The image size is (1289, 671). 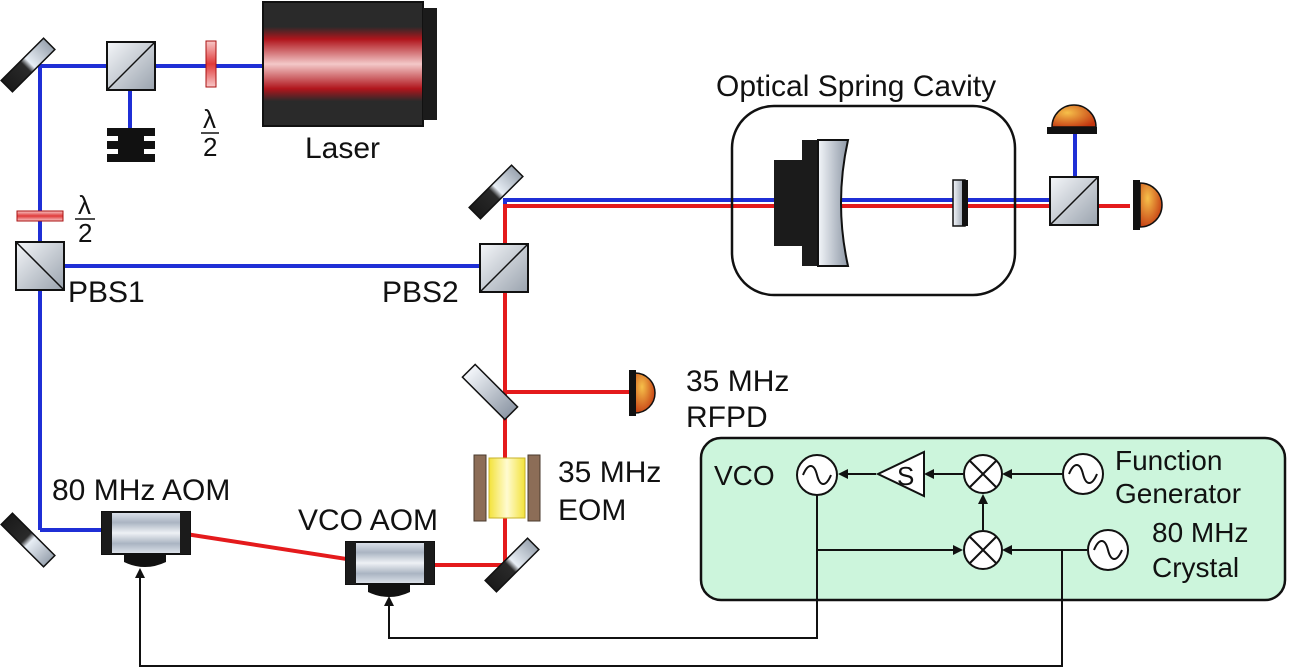 I want to click on cavity-label: Optical Spring Cavity, so click(x=856, y=86).